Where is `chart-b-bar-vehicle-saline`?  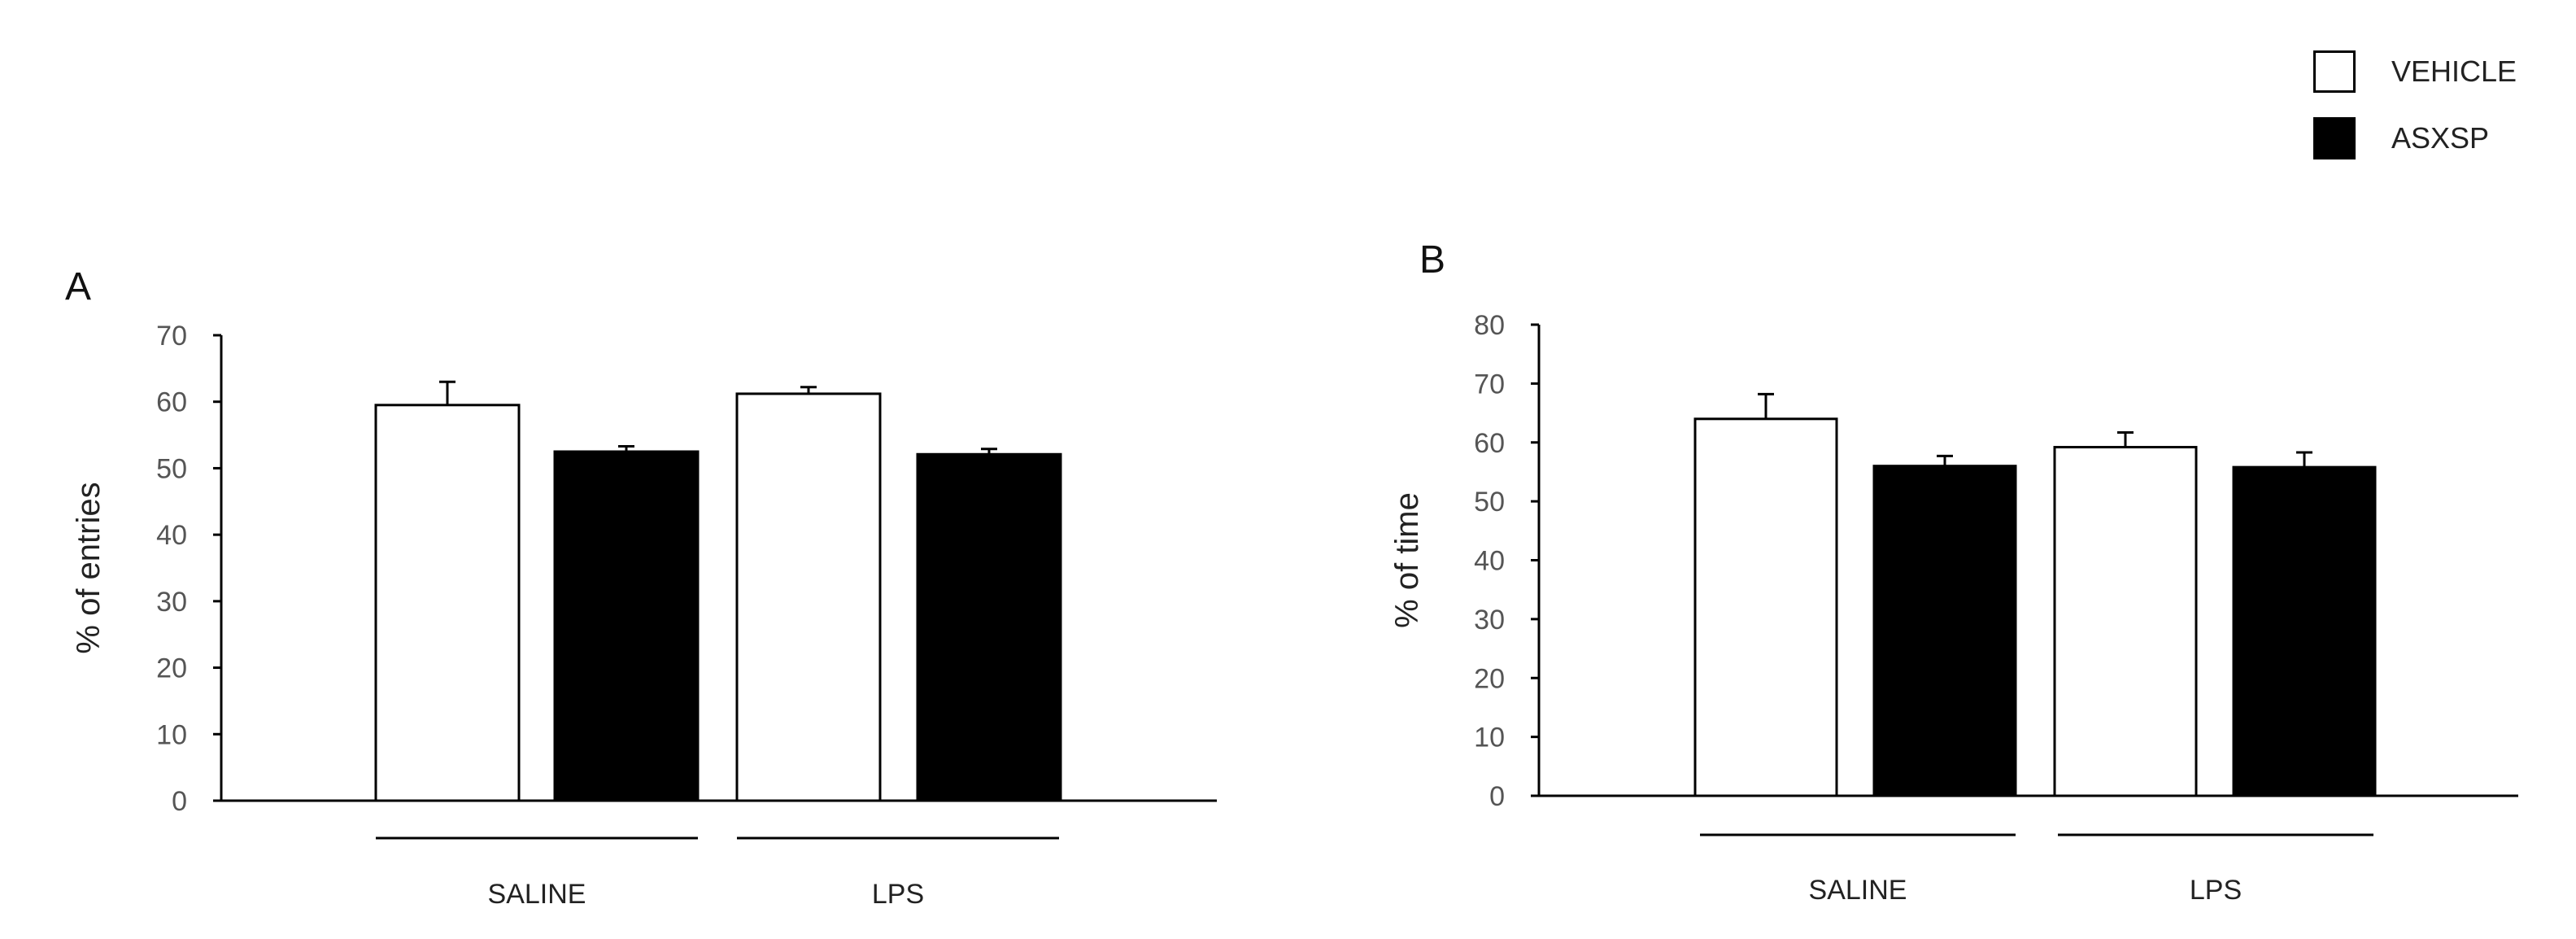
chart-b-bar-vehicle-saline is located at coordinates (1765, 607).